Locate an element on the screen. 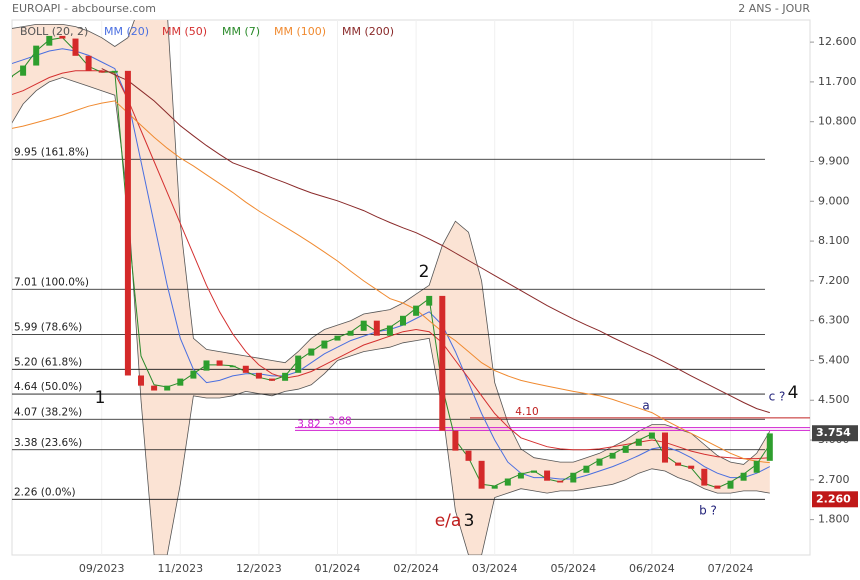 The height and width of the screenshot is (580, 860). chart-subtitle: 2 ANS - JOUR is located at coordinates (774, 8).